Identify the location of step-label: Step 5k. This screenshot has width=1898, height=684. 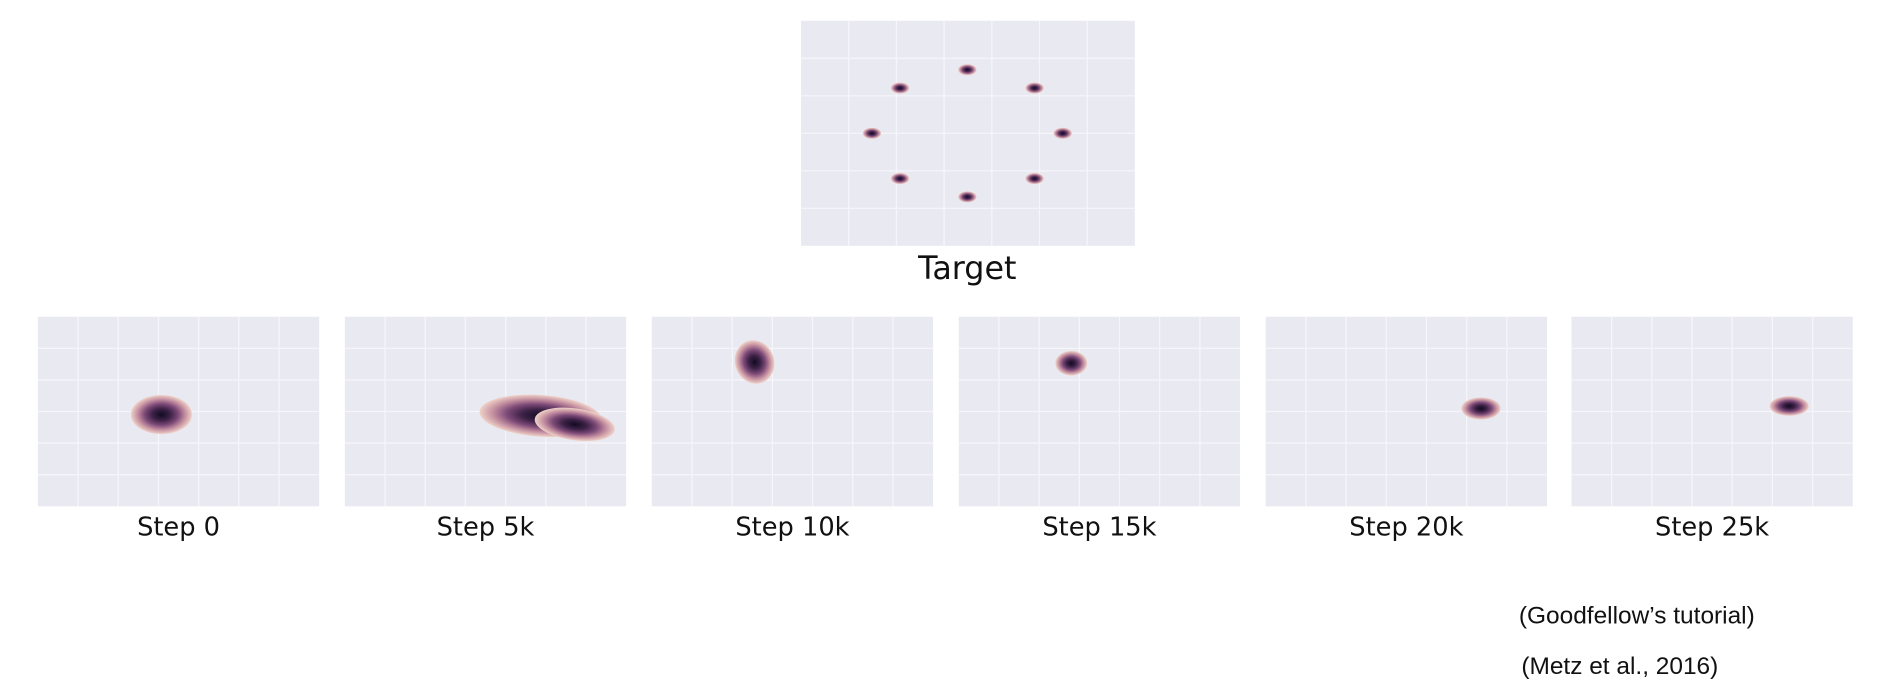
(486, 528).